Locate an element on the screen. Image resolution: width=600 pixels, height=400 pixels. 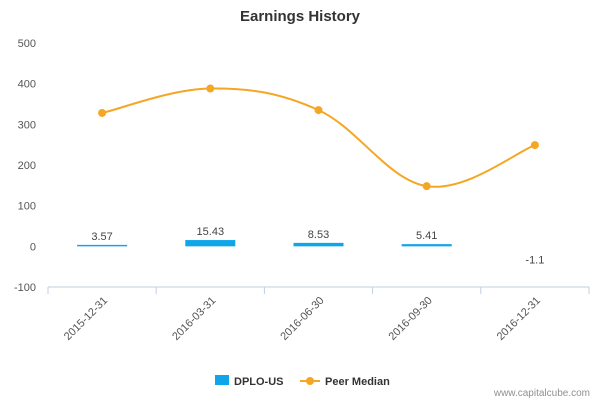
y-tick-label: -100 is located at coordinates (25, 288).